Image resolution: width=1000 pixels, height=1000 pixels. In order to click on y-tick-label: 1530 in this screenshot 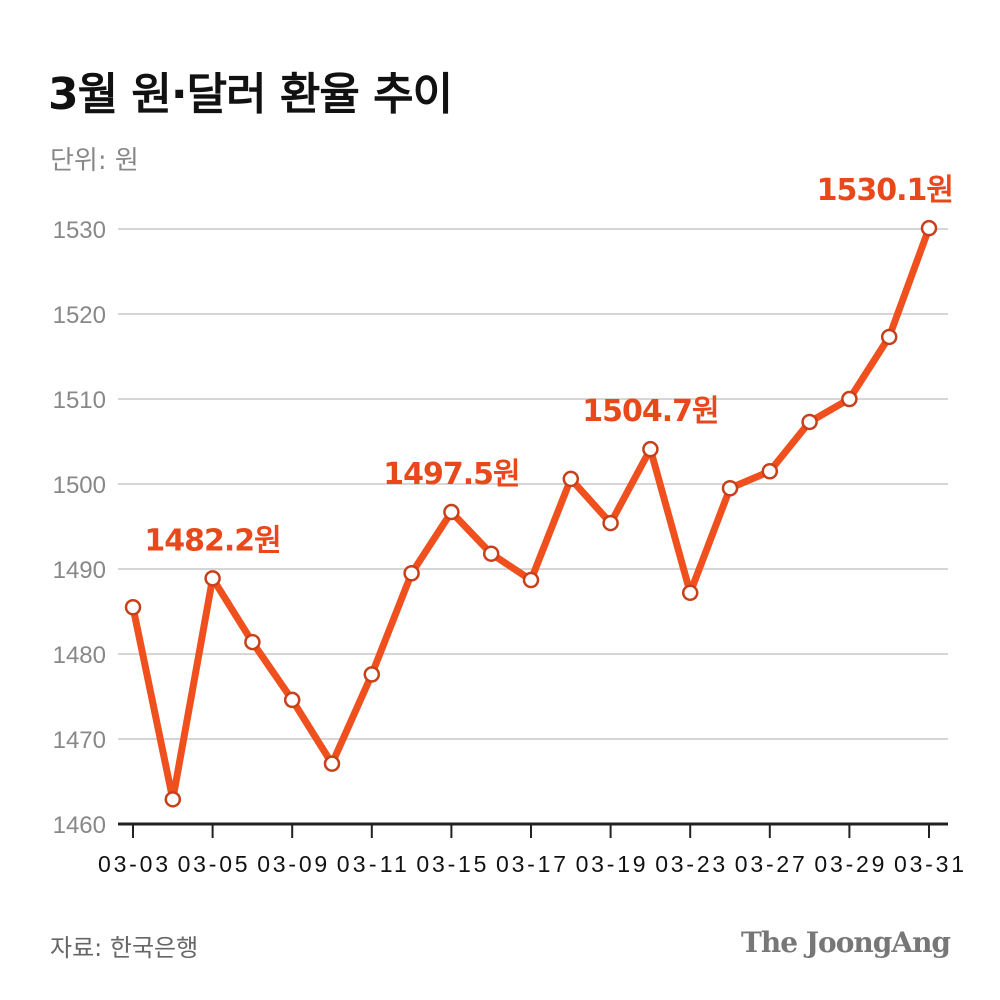, I will do `click(79, 230)`.